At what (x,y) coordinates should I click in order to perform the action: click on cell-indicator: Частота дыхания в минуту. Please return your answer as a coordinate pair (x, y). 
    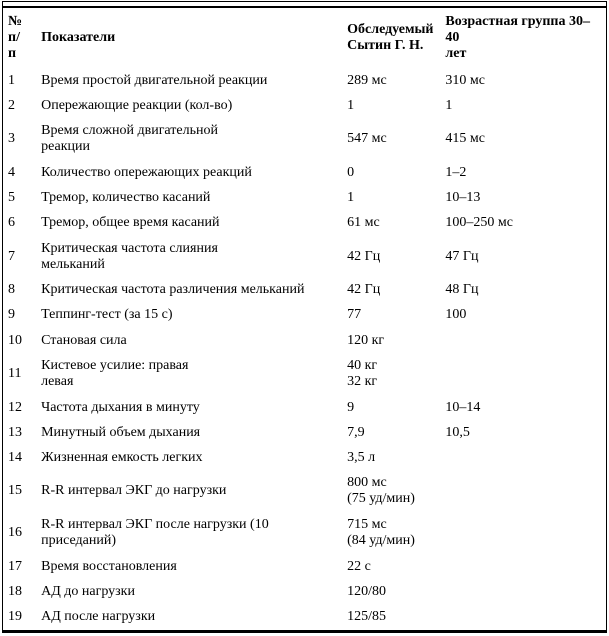
    Looking at the image, I should click on (120, 407).